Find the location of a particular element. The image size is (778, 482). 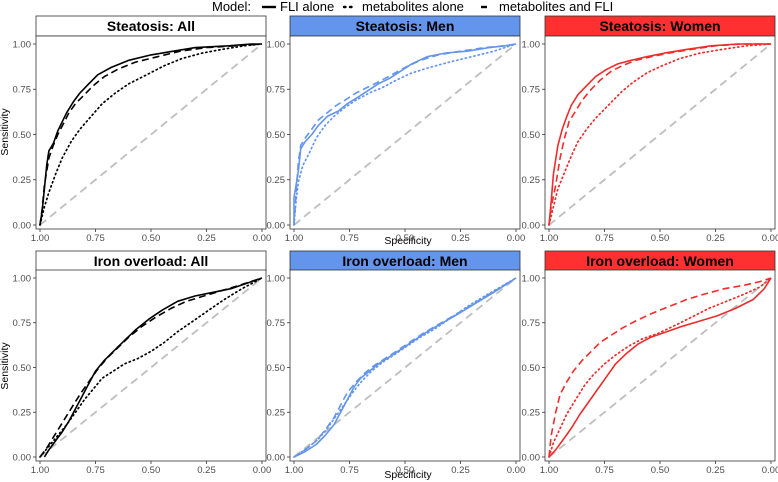

panel-title: Steatosis: Men is located at coordinates (405, 26).